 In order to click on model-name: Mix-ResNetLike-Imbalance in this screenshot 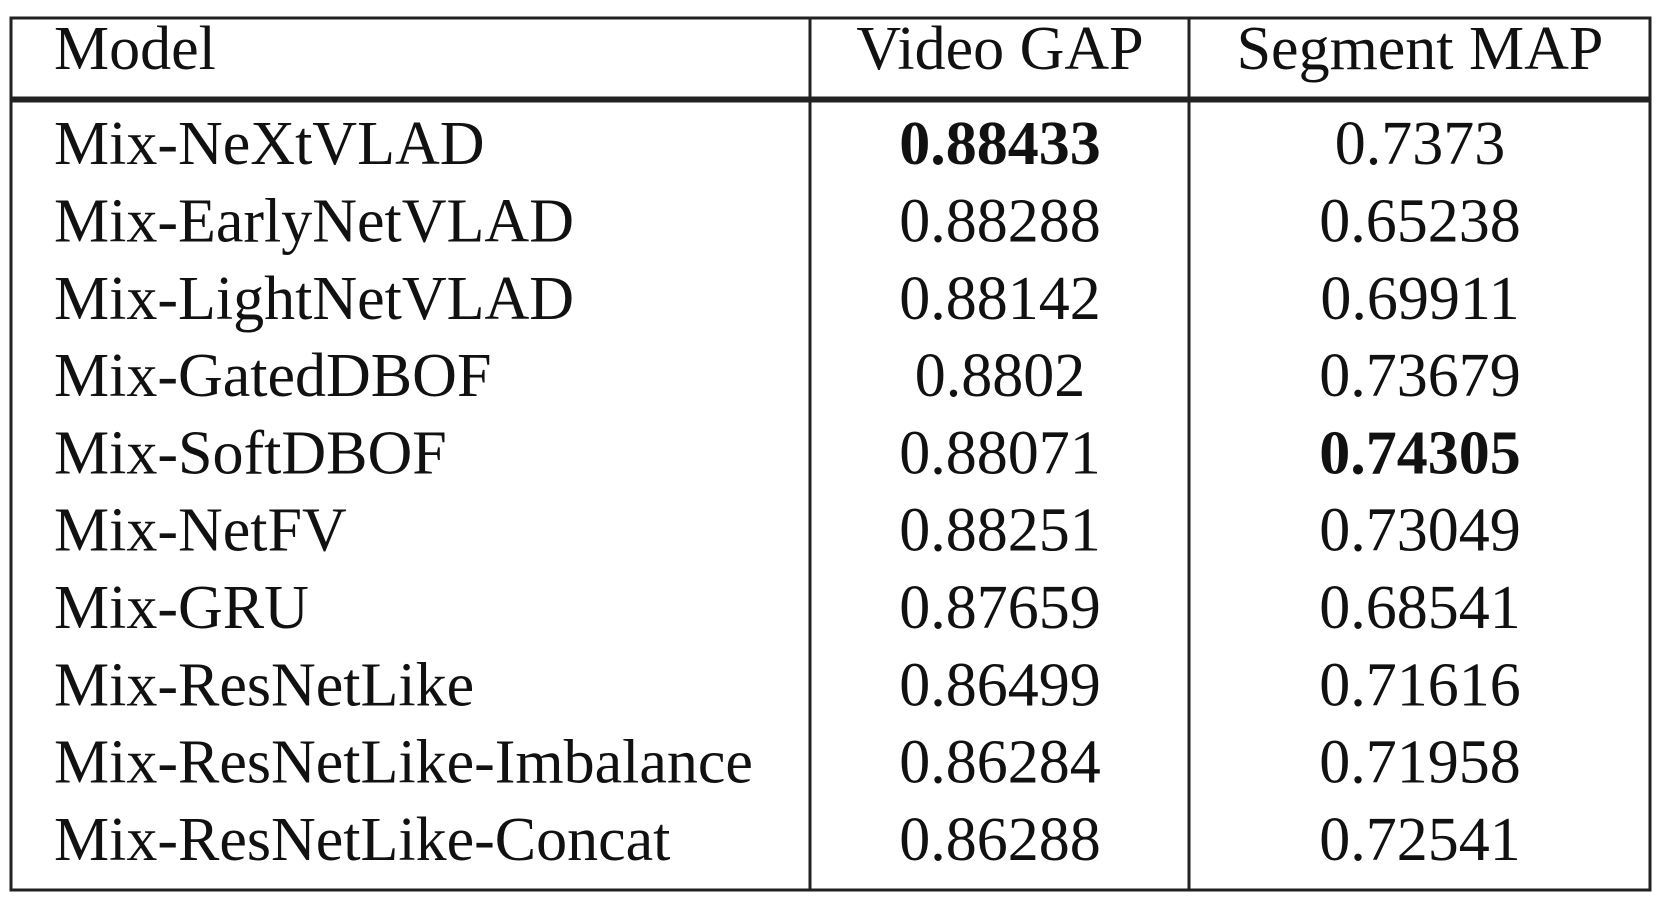, I will do `click(403, 763)`.